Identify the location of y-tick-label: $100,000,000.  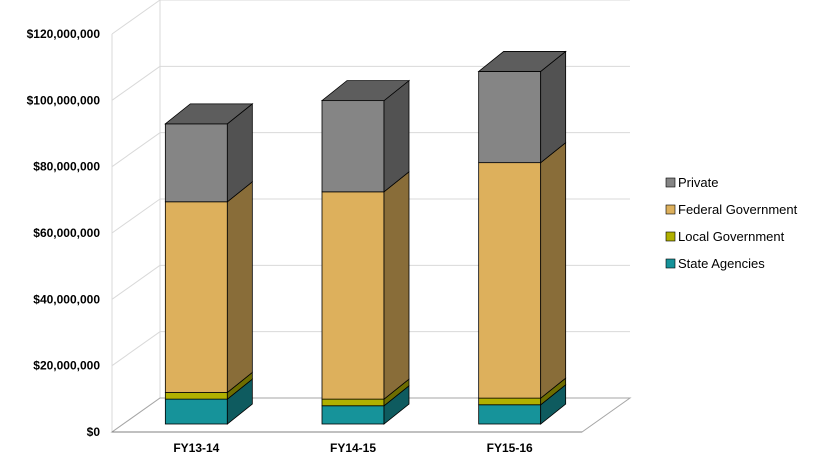
(64, 100).